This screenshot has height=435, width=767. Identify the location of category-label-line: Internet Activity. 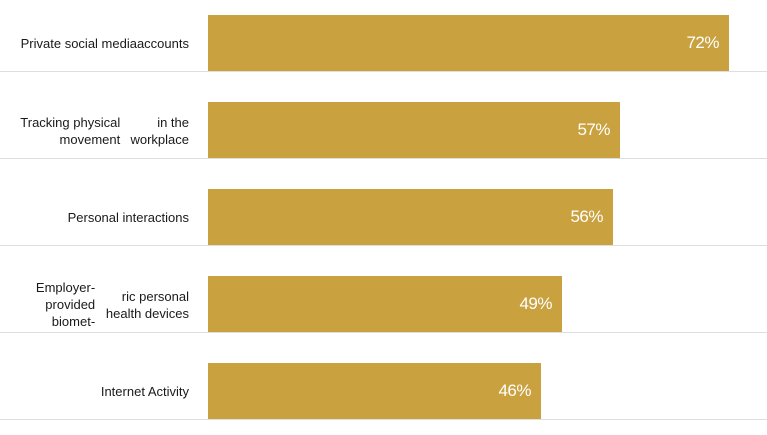
(144, 391).